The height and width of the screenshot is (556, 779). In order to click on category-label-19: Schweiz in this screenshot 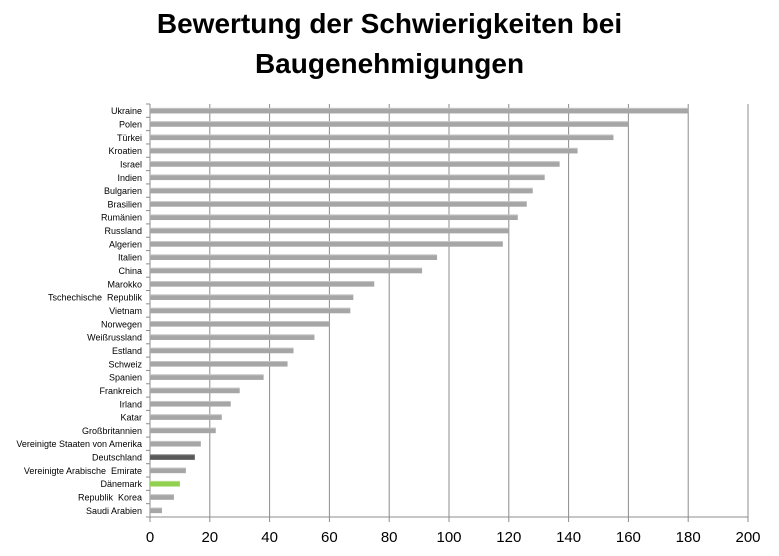, I will do `click(125, 364)`.